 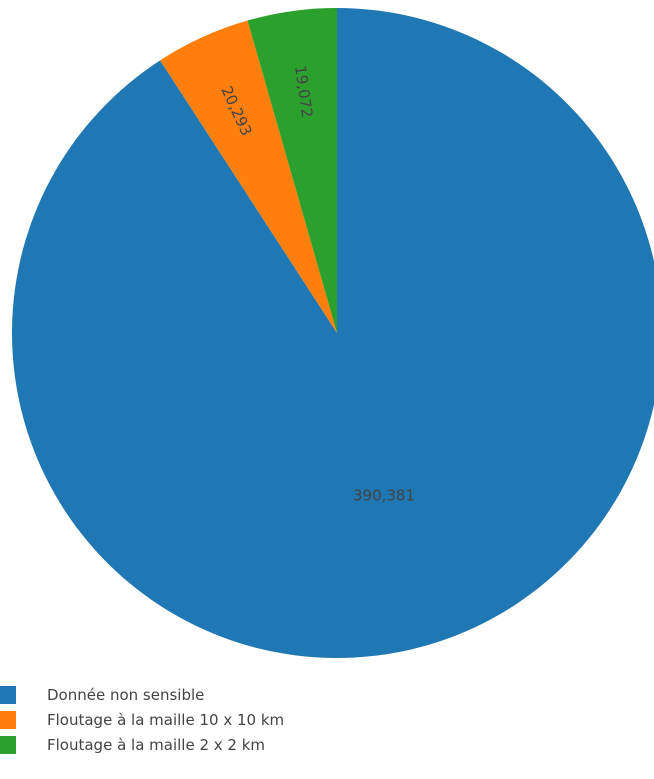 I want to click on slice-value-label: 390,381, so click(x=384, y=496).